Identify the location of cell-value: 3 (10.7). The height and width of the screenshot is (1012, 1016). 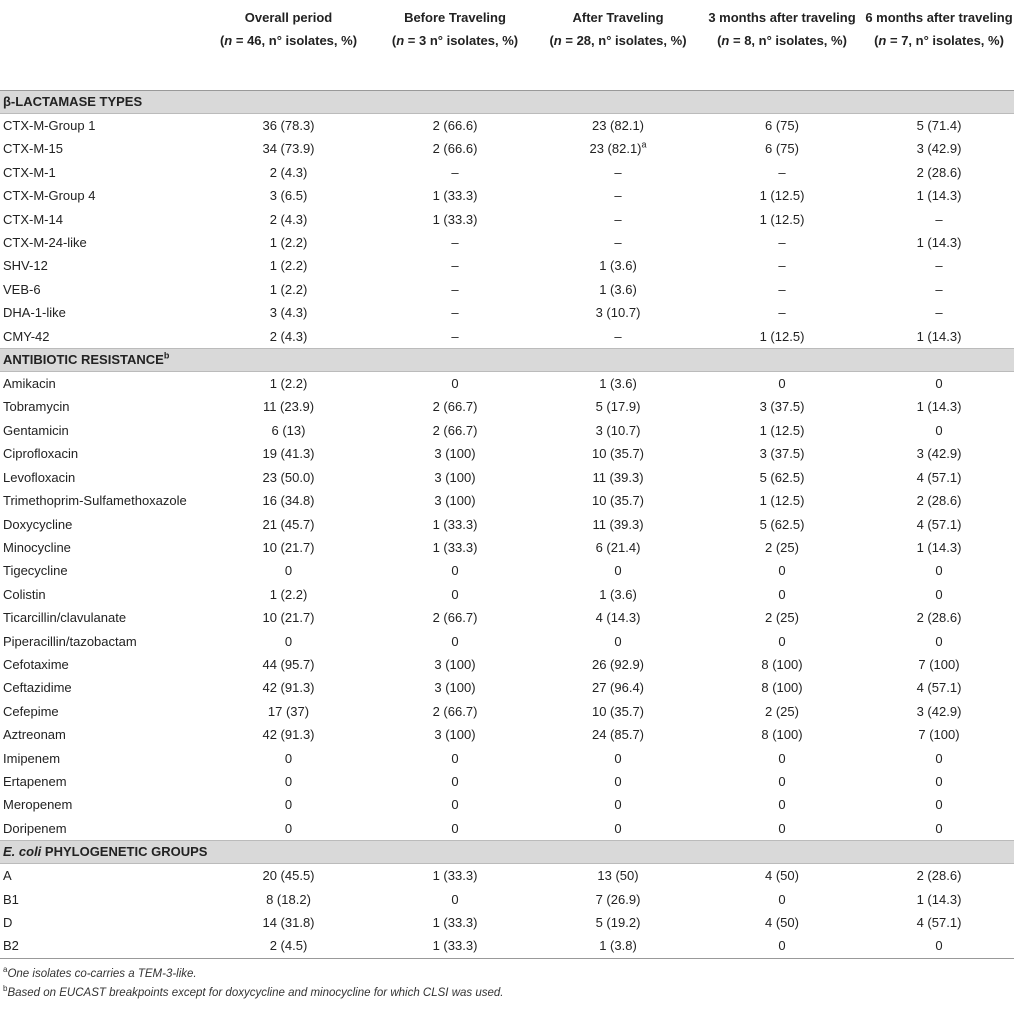
(618, 313).